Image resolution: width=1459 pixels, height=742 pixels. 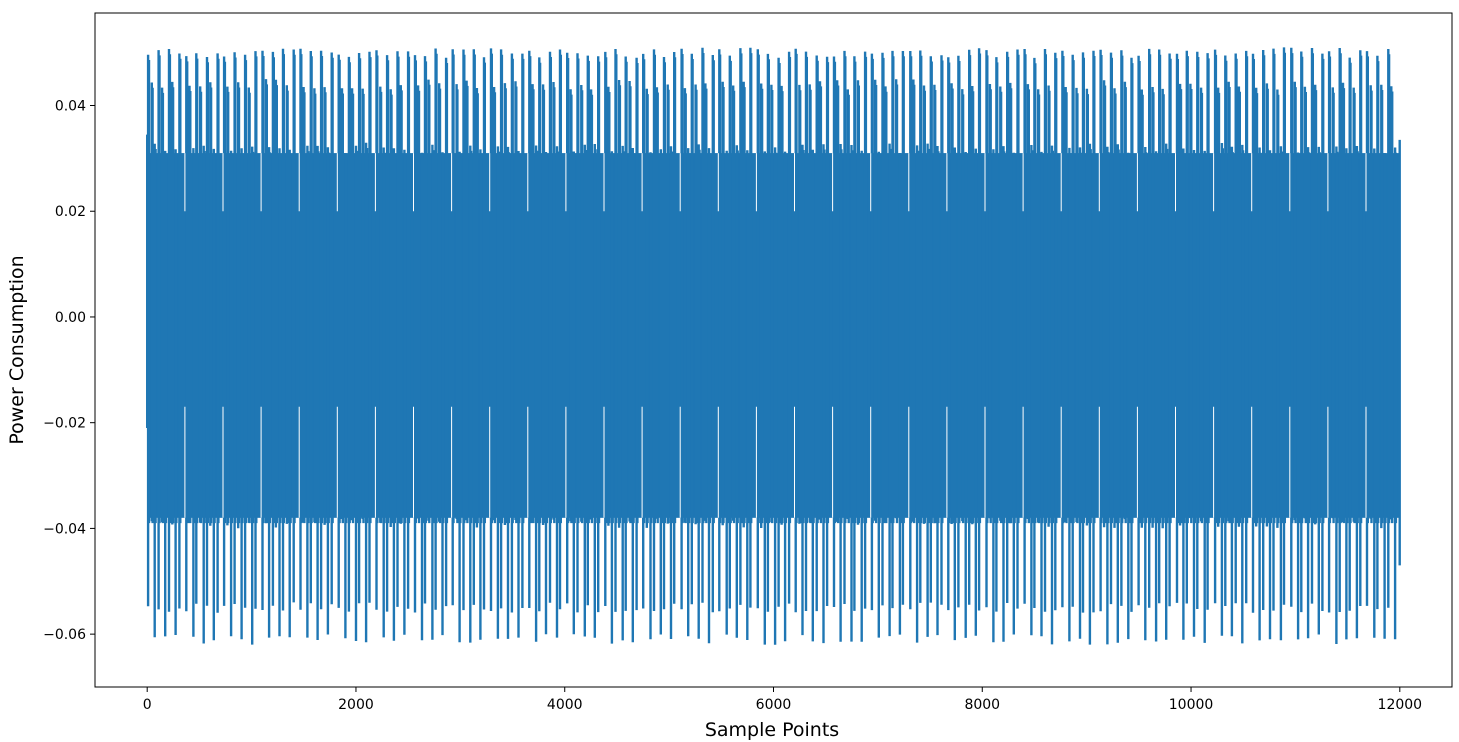 I want to click on y-tick-label: −0.02, so click(x=64, y=424).